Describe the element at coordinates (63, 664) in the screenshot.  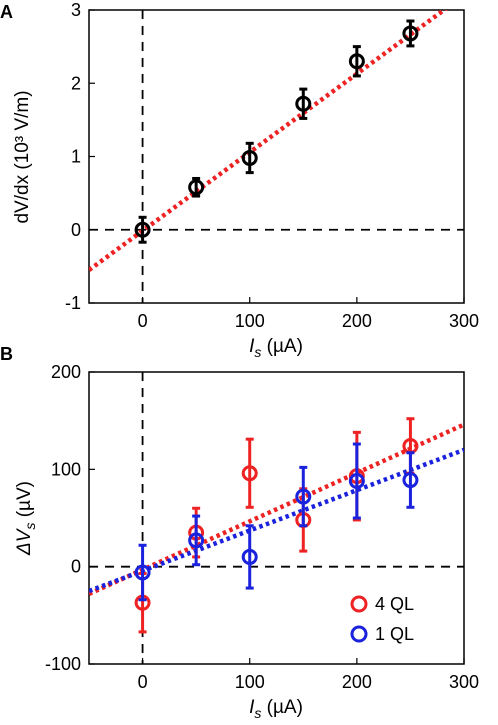
I see `panel-b-y-tick-label: -100` at that location.